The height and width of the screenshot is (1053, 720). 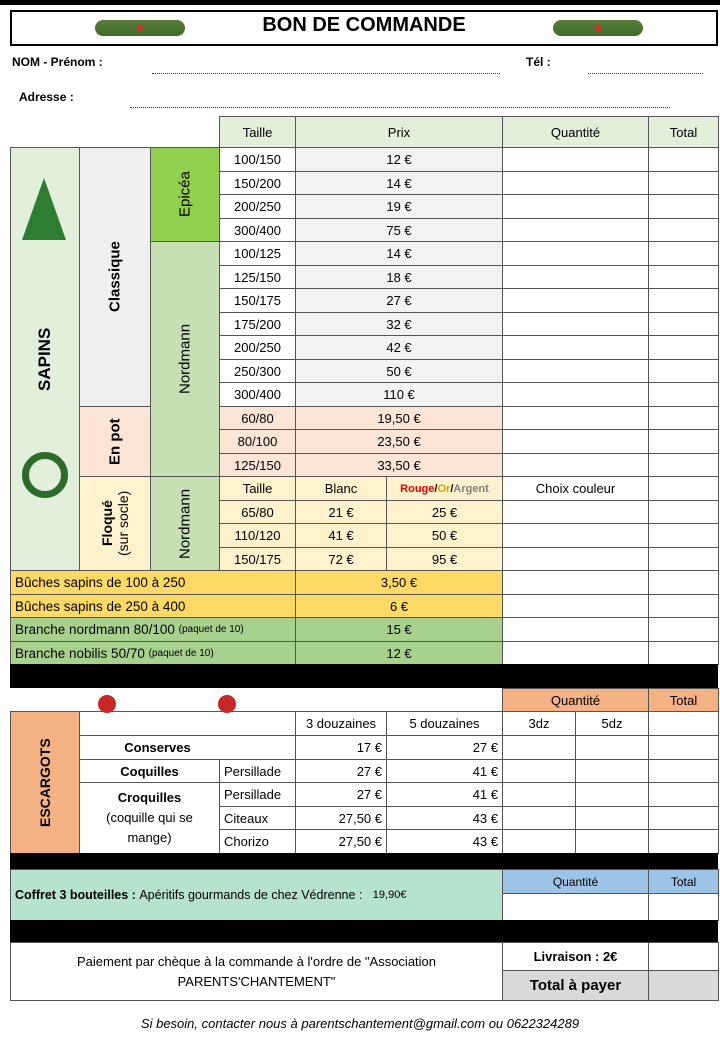 What do you see at coordinates (399, 324) in the screenshot?
I see `price-cell: 32 €` at bounding box center [399, 324].